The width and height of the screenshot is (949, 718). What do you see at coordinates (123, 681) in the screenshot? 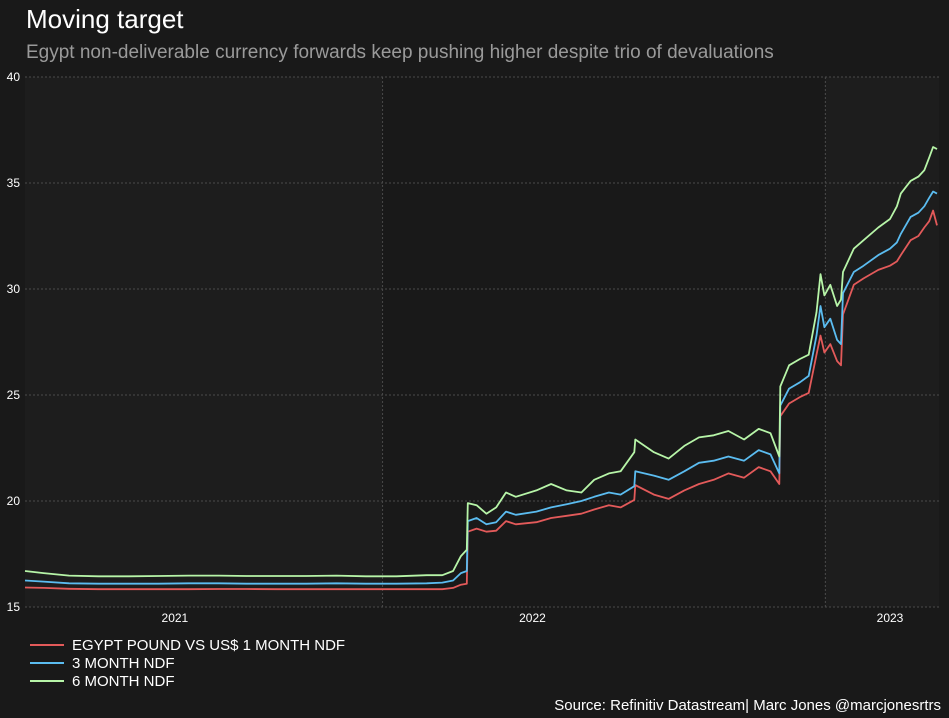
I see `legend-label-6m: 6 MONTH NDF` at bounding box center [123, 681].